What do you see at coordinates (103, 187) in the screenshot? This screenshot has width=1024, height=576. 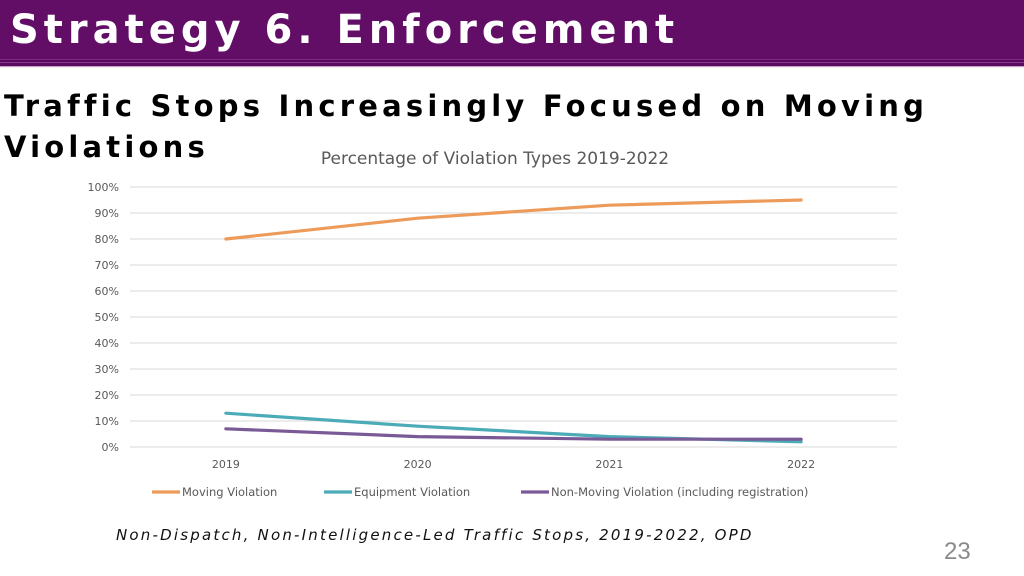 I see `y-tick-label: 100%` at bounding box center [103, 187].